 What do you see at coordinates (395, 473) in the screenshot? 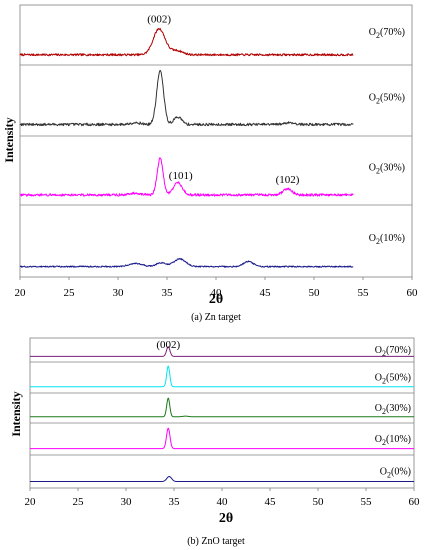
I see `series-label-5: O2(0%)` at bounding box center [395, 473].